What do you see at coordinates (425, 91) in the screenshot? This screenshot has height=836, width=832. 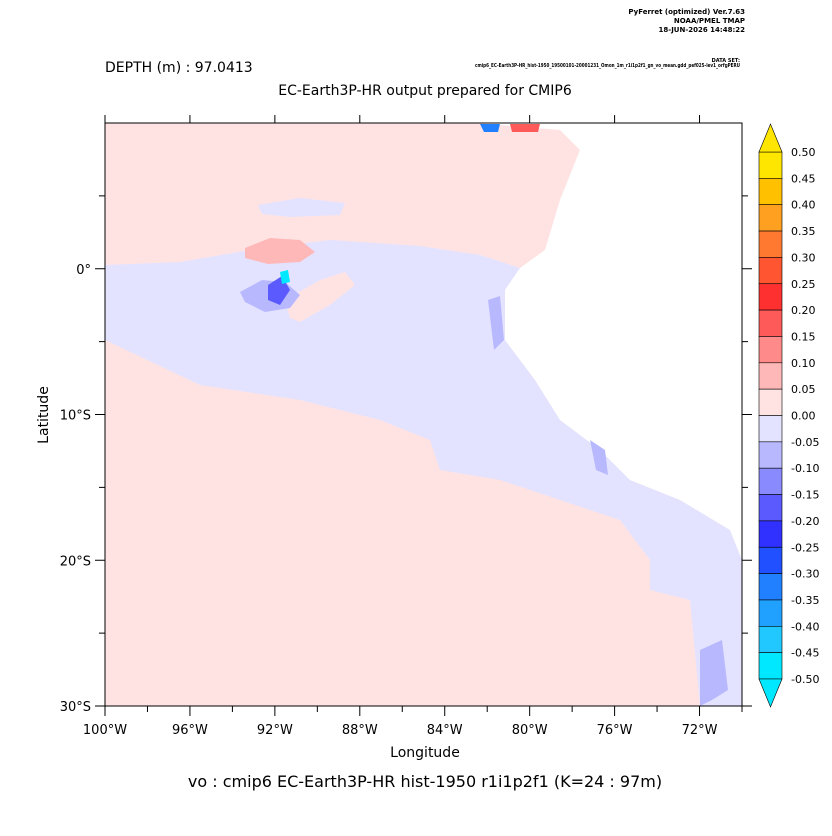 I see `chart-title: EC-Earth3P-HR output prepared for CMIP6` at bounding box center [425, 91].